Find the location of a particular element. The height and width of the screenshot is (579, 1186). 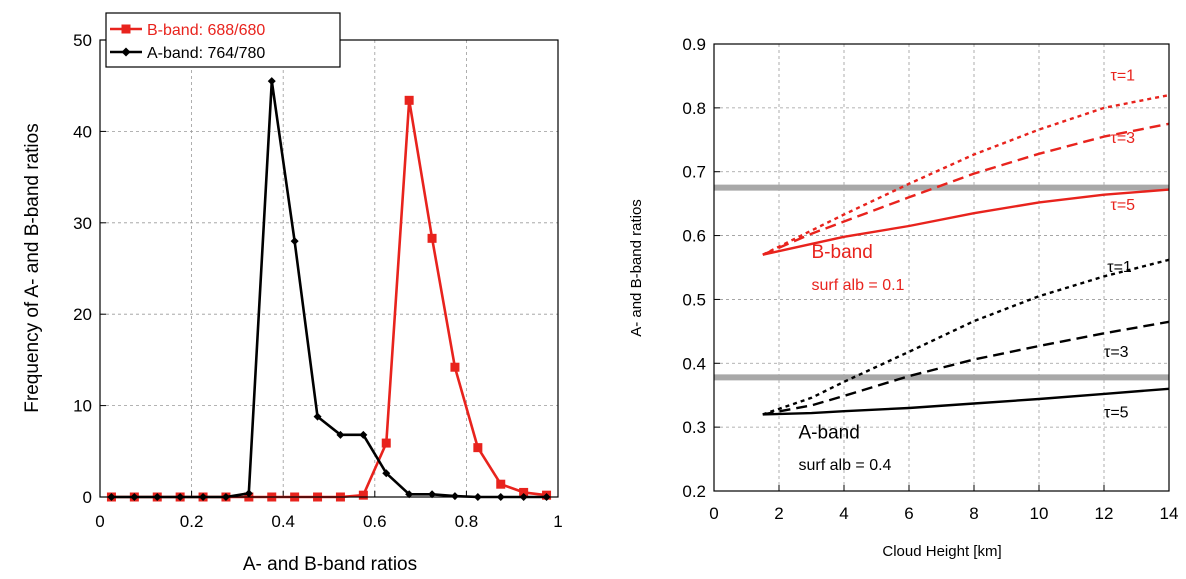

legend-label-a-band: A-band: 764/780 is located at coordinates (206, 53).